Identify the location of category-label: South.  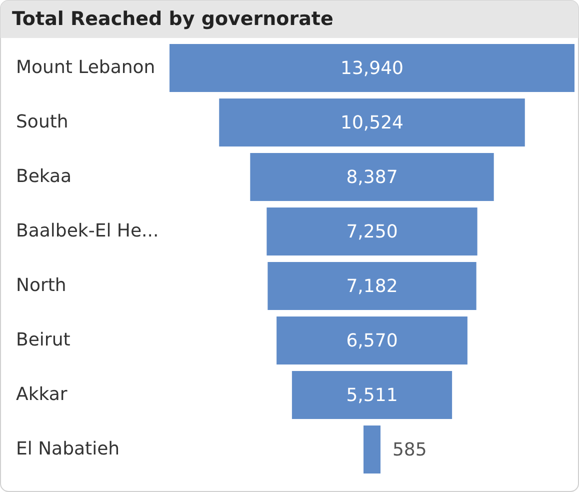
(42, 121).